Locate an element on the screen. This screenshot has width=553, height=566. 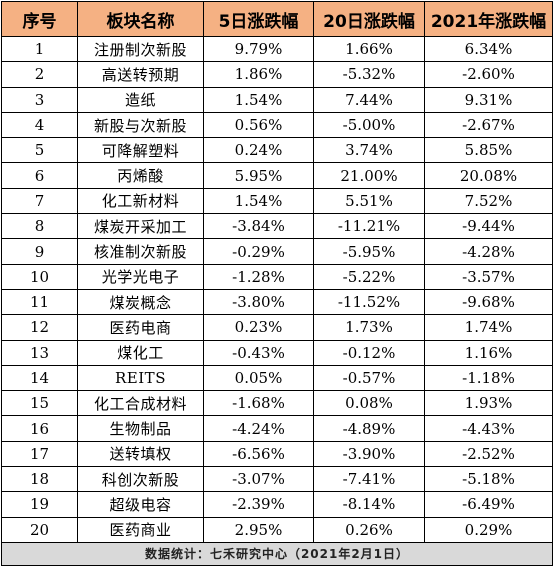
cell-sector-name: 化工新材料 is located at coordinates (140, 201).